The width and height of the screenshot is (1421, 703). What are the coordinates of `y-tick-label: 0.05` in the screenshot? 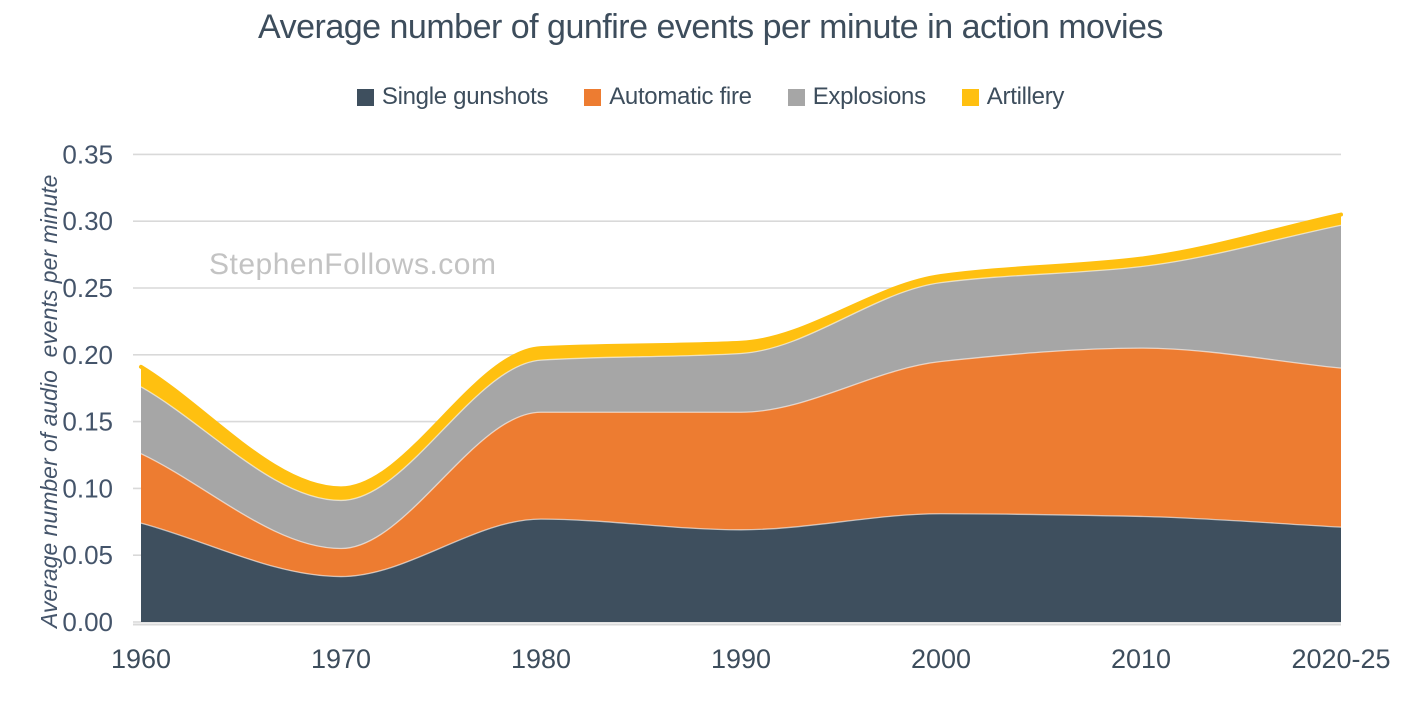 It's located at (87, 555).